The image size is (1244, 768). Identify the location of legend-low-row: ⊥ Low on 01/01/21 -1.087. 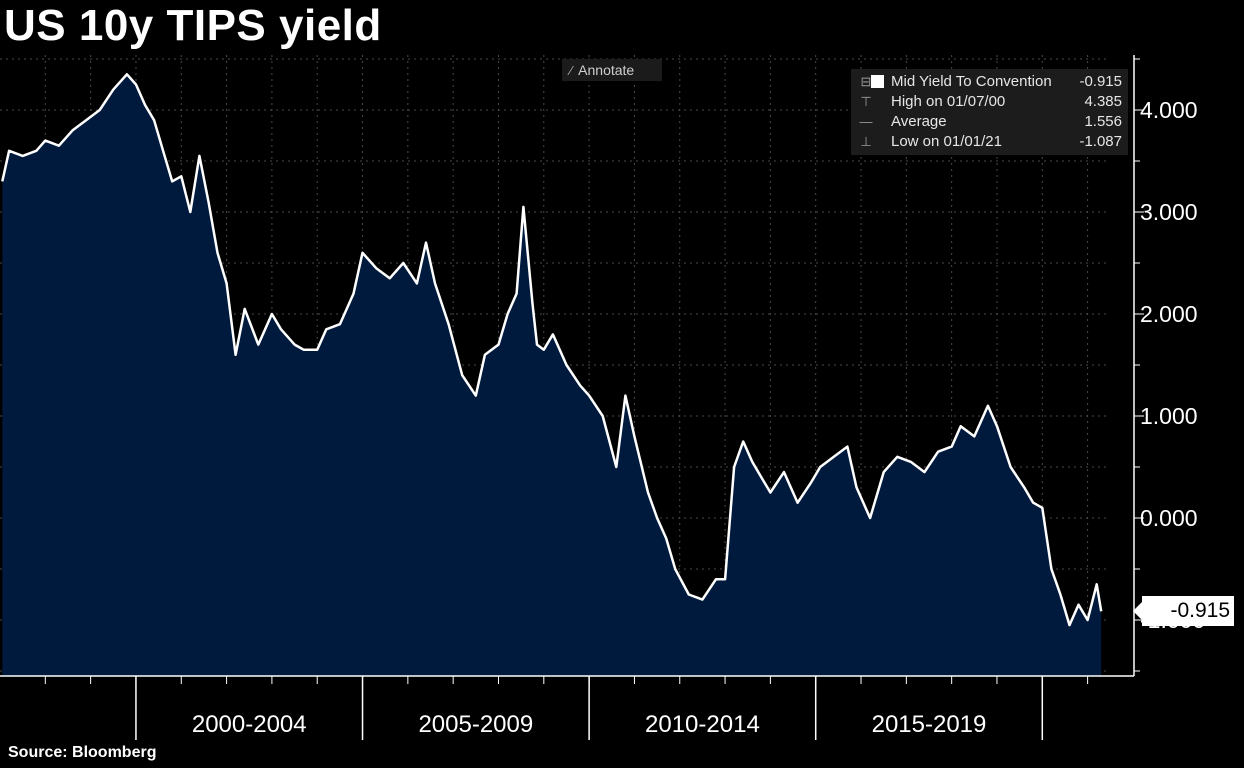
(989, 142).